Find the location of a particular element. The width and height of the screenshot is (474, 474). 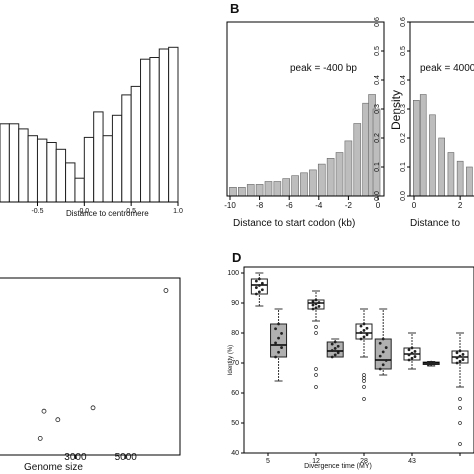

x-tick-label: 1.0 is located at coordinates (178, 211).